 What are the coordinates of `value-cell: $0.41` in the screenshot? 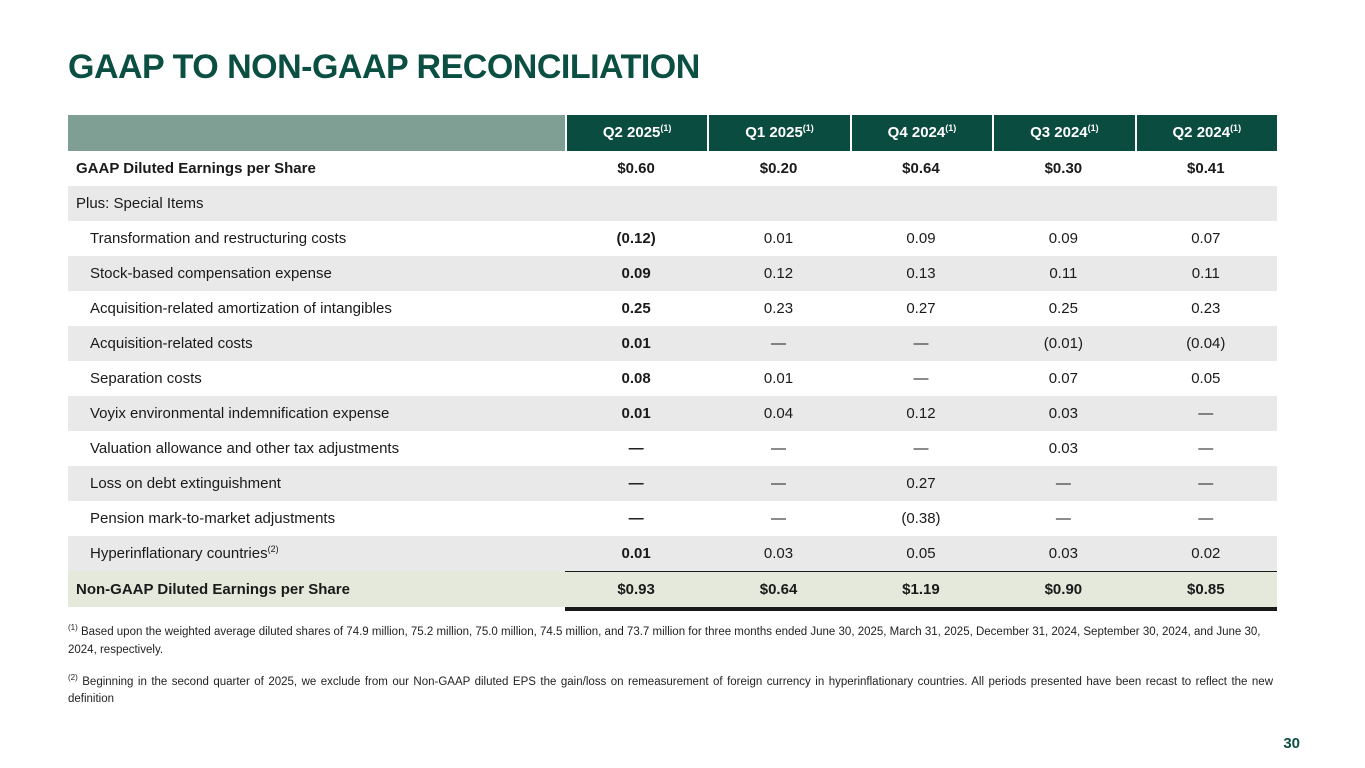 It's located at (1206, 168).